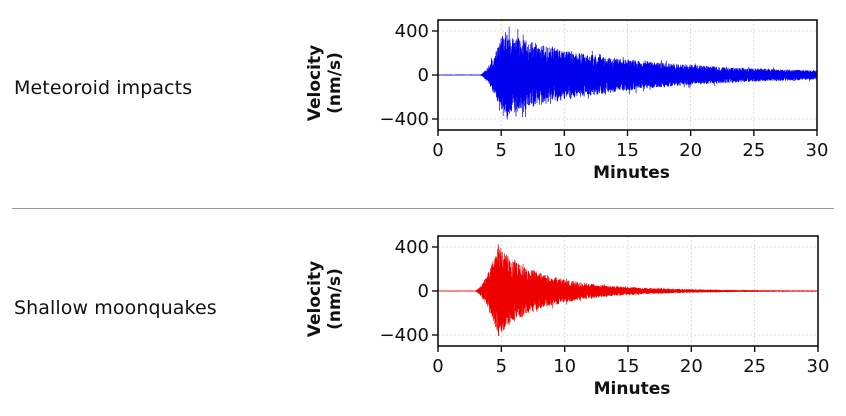 This screenshot has height=416, width=846. Describe the element at coordinates (103, 88) in the screenshot. I see `row-label-meteoroid-impacts: Meteoroid impacts` at that location.